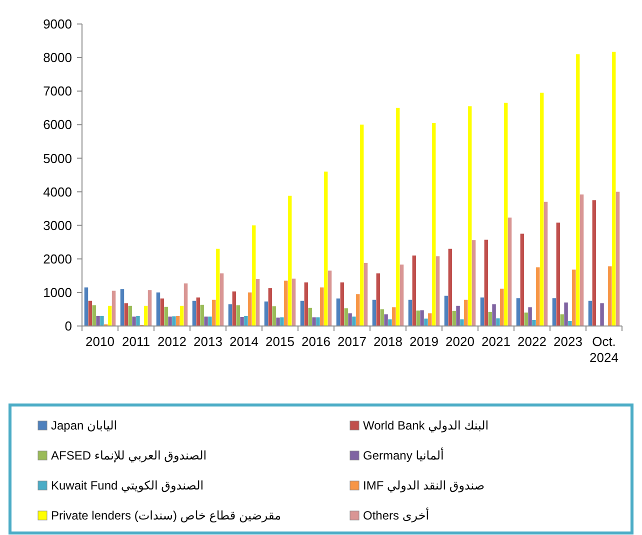 This screenshot has height=535, width=642. What do you see at coordinates (57, 258) in the screenshot?
I see `y-tick-label: 2000` at bounding box center [57, 258].